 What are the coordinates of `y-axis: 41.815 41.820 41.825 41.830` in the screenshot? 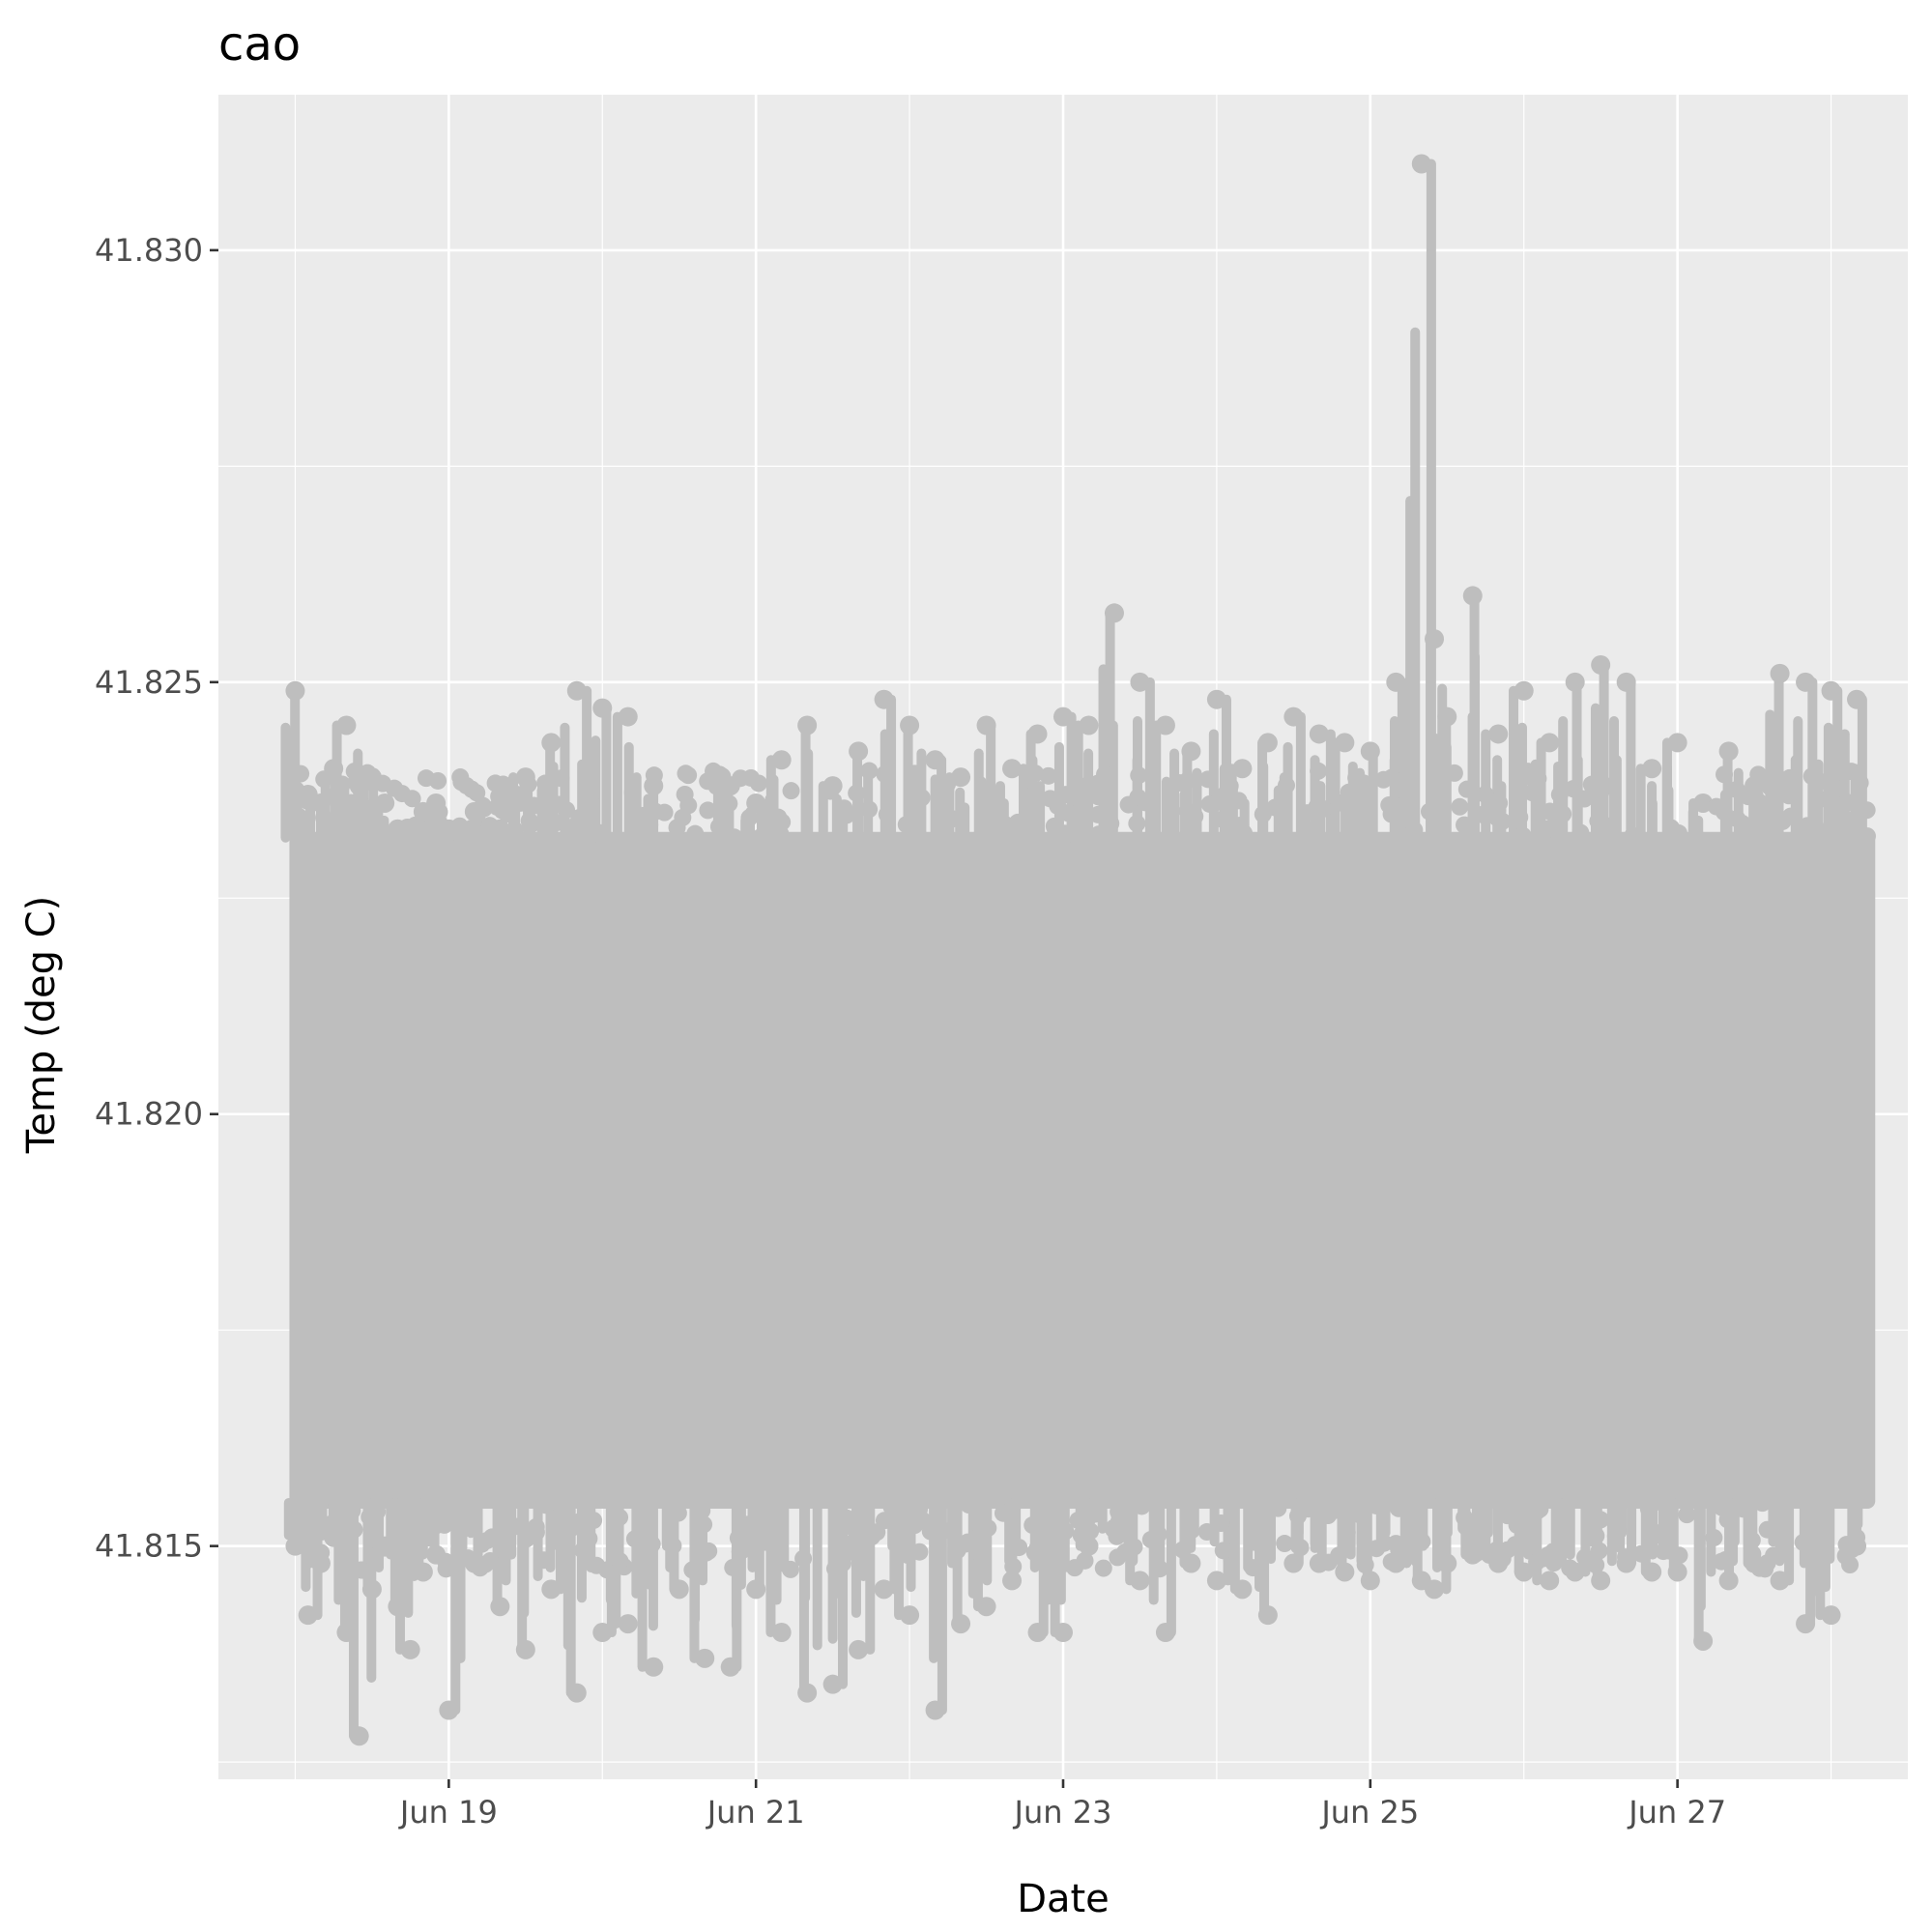 It's located at (156, 898).